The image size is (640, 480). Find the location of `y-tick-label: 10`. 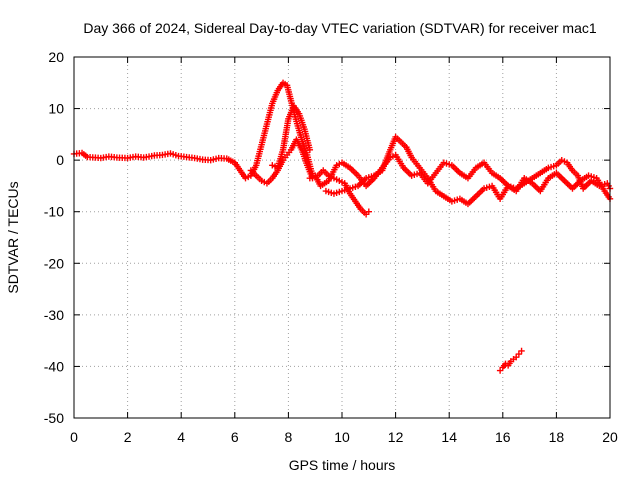

y-tick-label: 10 is located at coordinates (56, 109).